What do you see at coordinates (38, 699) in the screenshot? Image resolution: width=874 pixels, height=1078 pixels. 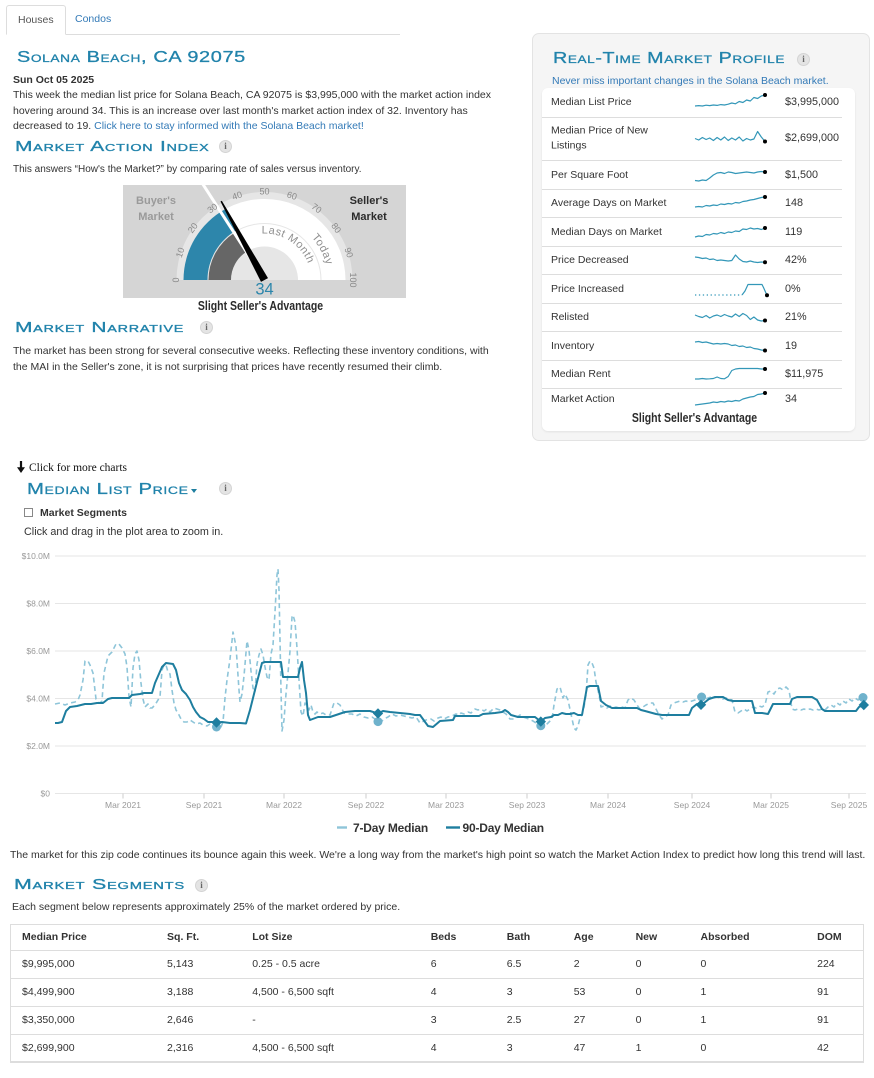 I see `svg-text: $4.0M` at bounding box center [38, 699].